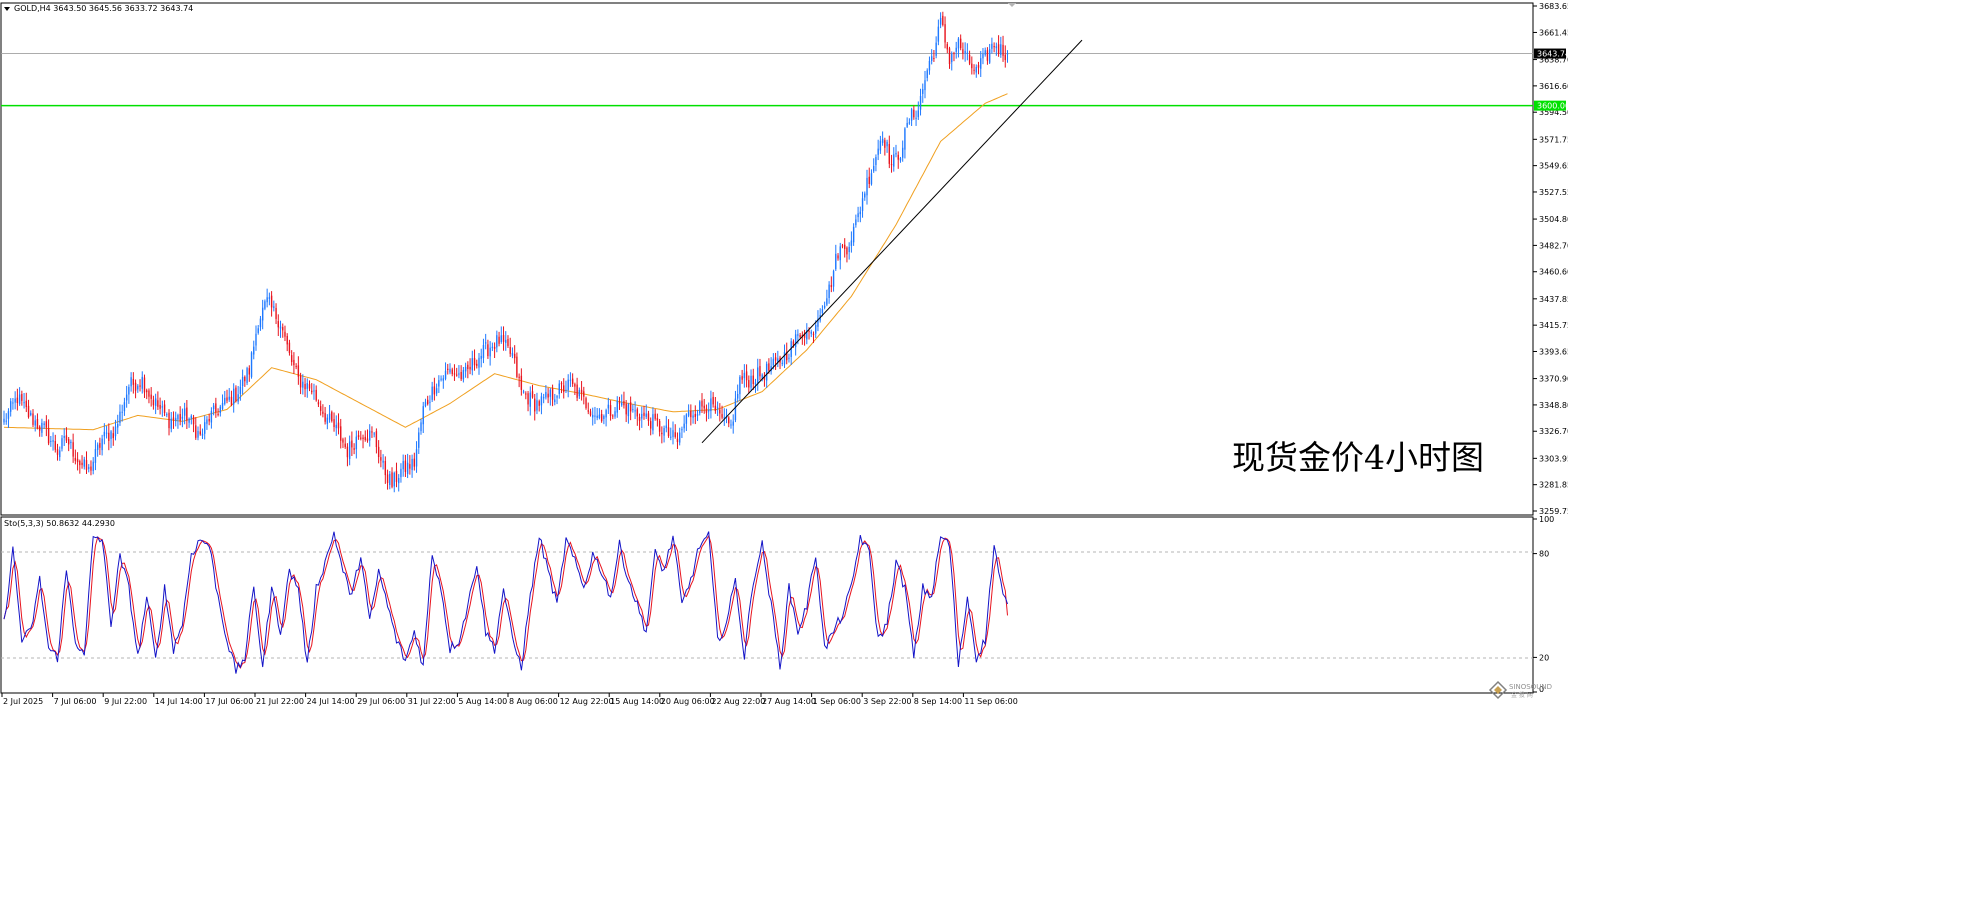  I want to click on time-tick-label: 8 Aug 06:00, so click(533, 701).